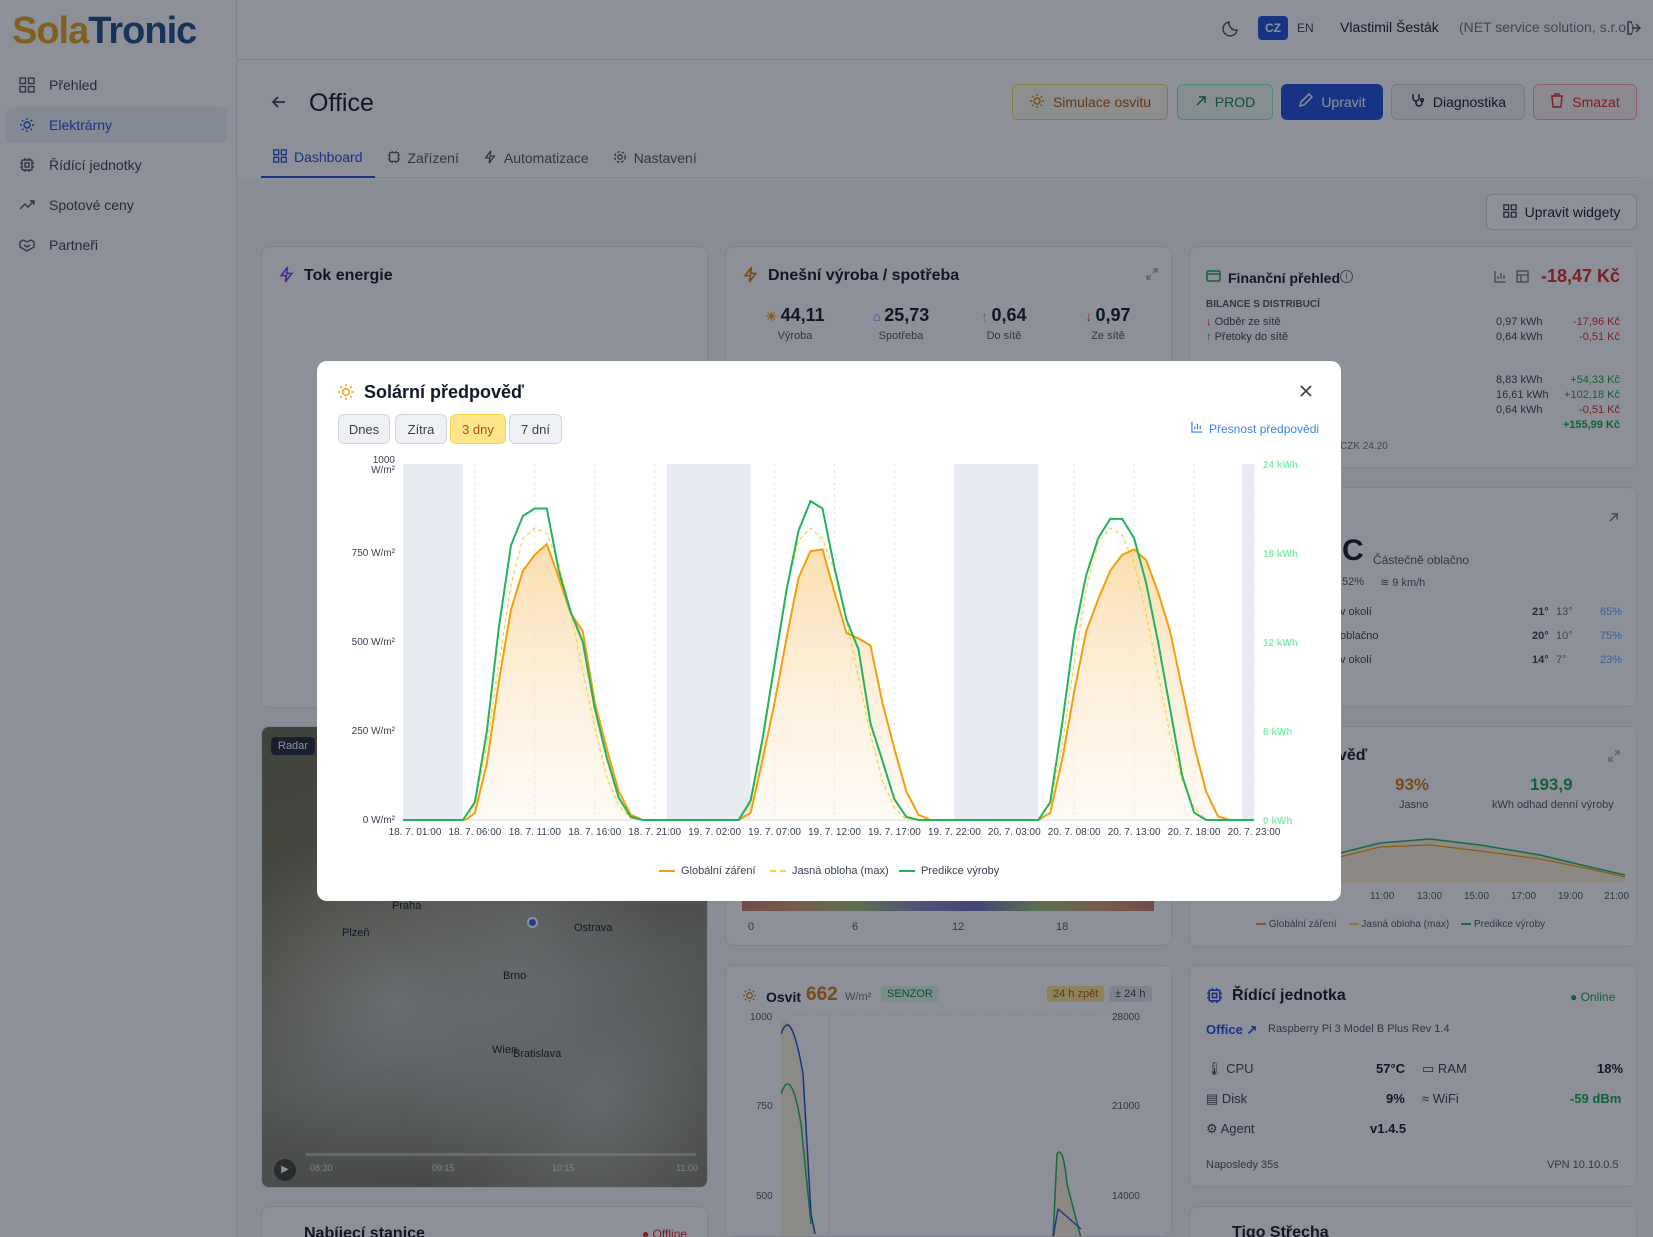 The width and height of the screenshot is (1653, 1237). What do you see at coordinates (1280, 554) in the screenshot?
I see `y-right-tick-label: 18 kWh` at bounding box center [1280, 554].